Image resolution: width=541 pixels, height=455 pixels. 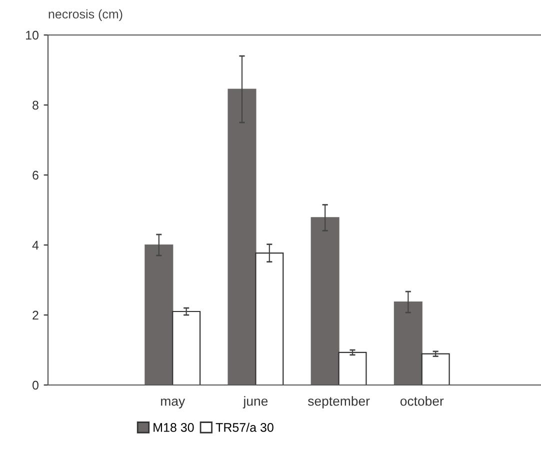 What do you see at coordinates (85, 15) in the screenshot?
I see `y-axis-title: necrosis (cm)` at bounding box center [85, 15].